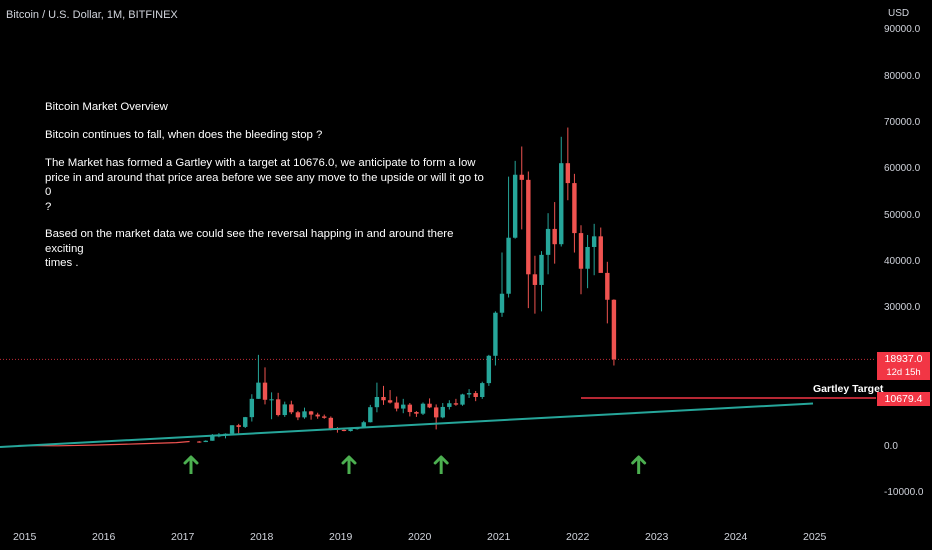 The width and height of the screenshot is (932, 550). Describe the element at coordinates (736, 537) in the screenshot. I see `x-tick-label: 2024` at that location.